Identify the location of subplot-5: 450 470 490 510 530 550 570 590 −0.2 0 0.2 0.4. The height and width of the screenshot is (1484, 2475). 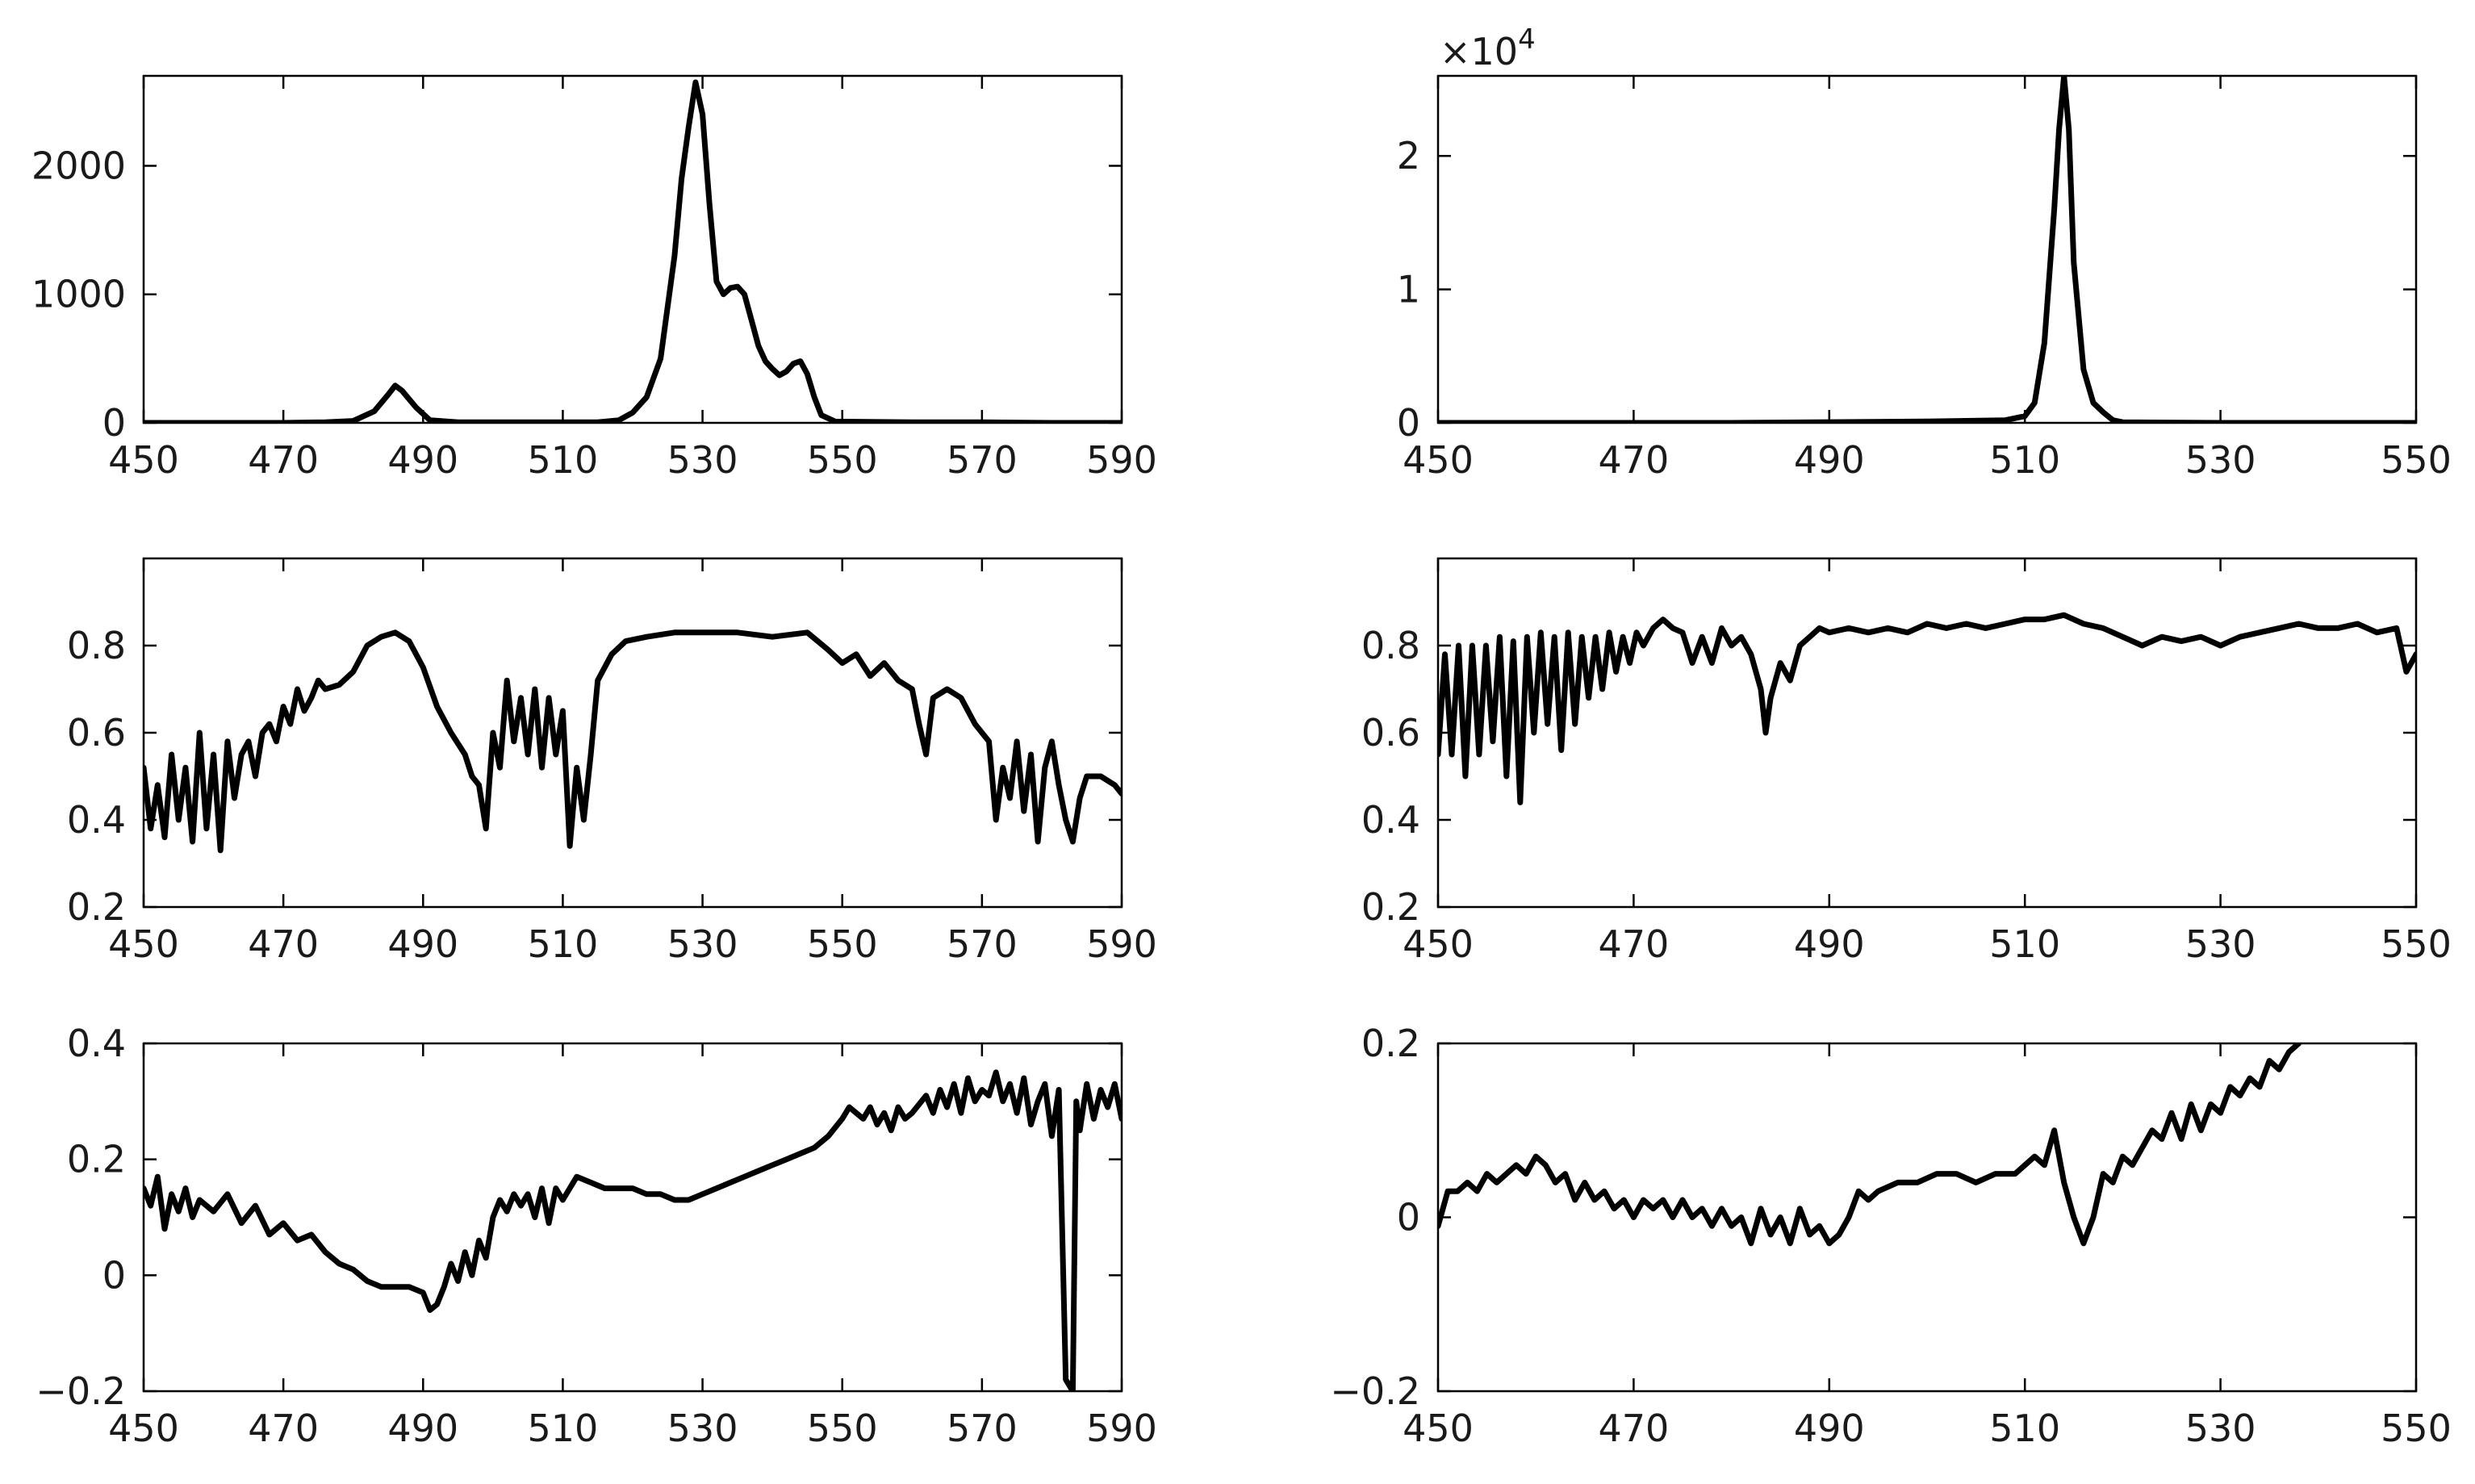
(596, 1236).